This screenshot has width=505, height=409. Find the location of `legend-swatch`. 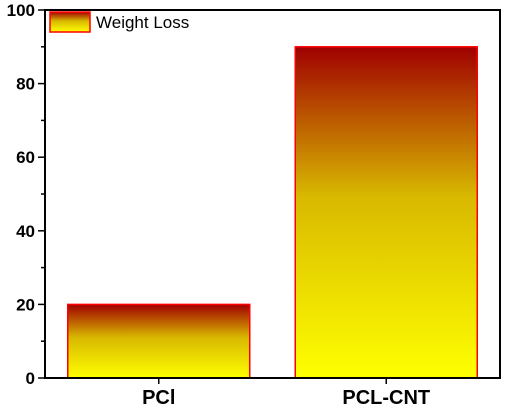

legend-swatch is located at coordinates (70, 22).